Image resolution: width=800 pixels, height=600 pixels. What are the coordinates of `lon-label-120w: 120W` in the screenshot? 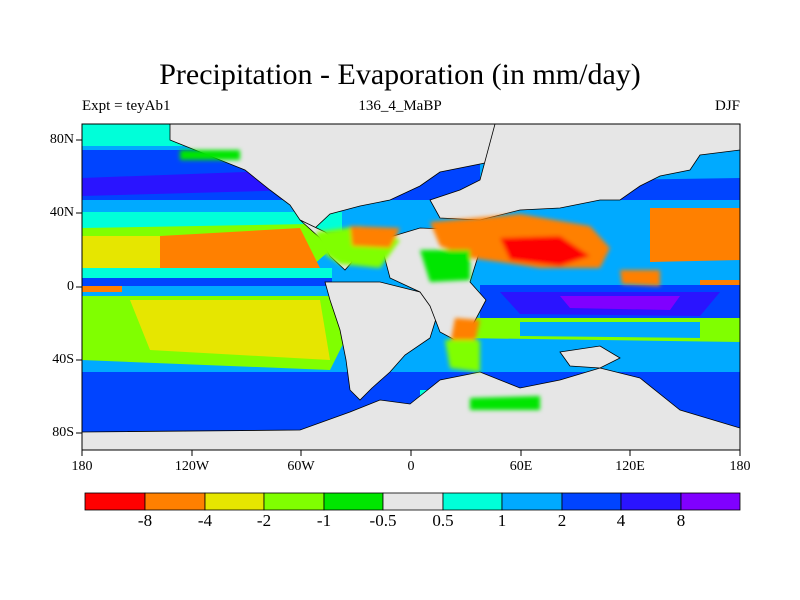 It's located at (192, 466).